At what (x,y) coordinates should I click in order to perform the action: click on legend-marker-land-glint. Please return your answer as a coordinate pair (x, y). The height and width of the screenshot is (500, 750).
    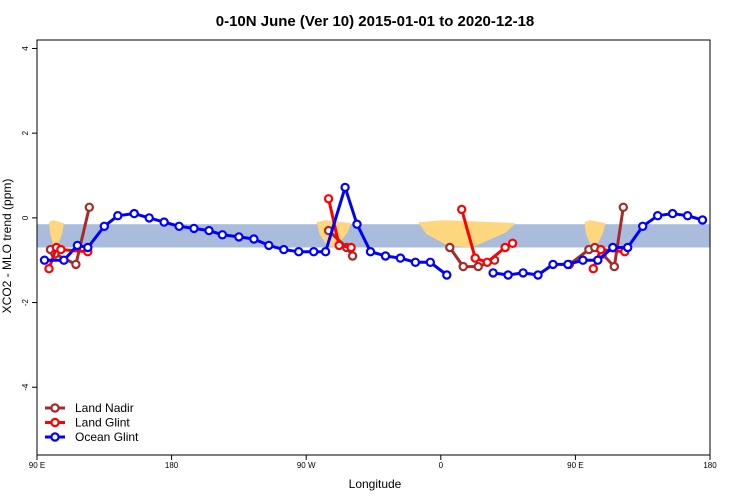
    Looking at the image, I should click on (55, 422).